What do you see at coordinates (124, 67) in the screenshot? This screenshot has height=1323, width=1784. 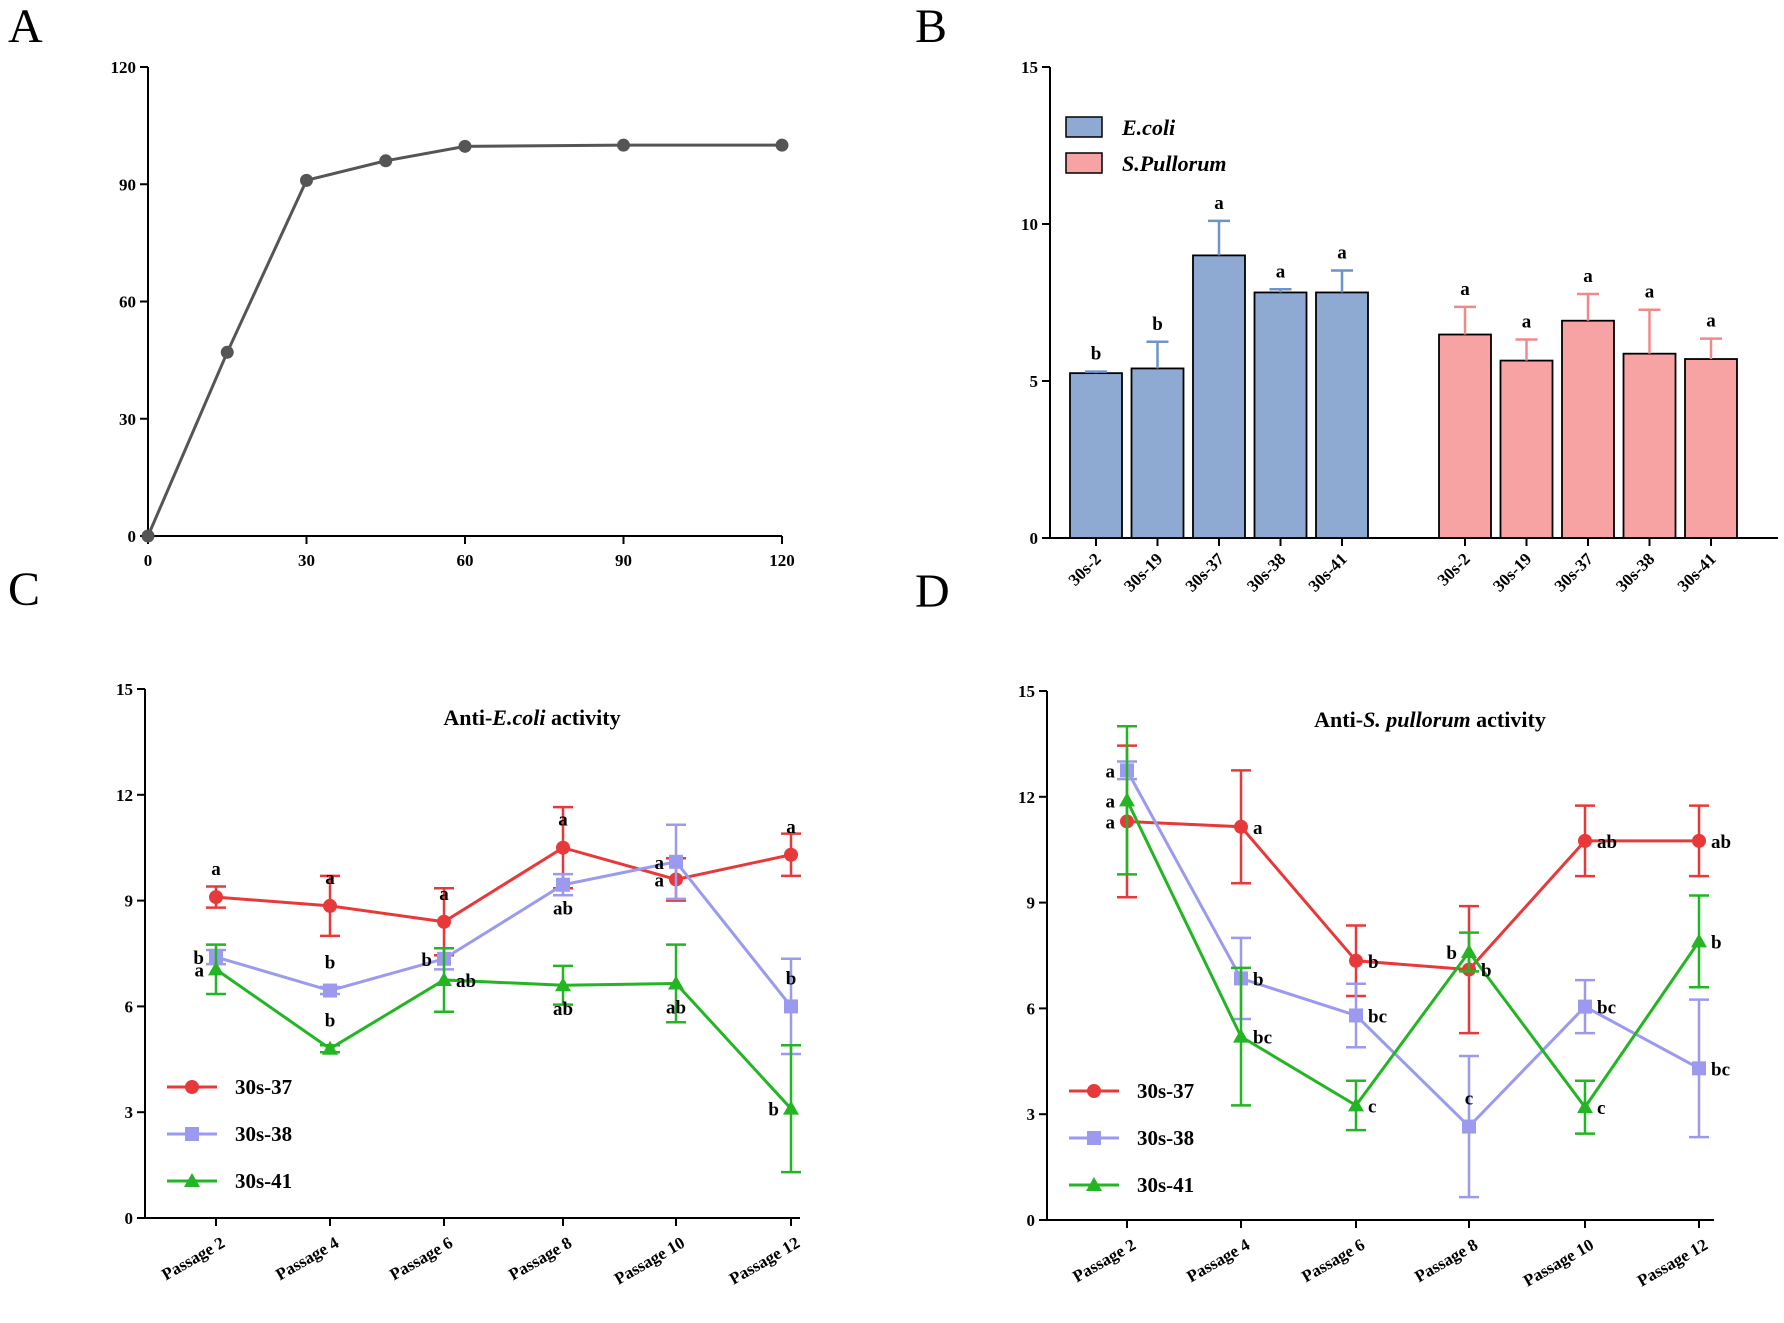 I see `y-tick-label: 120` at bounding box center [124, 67].